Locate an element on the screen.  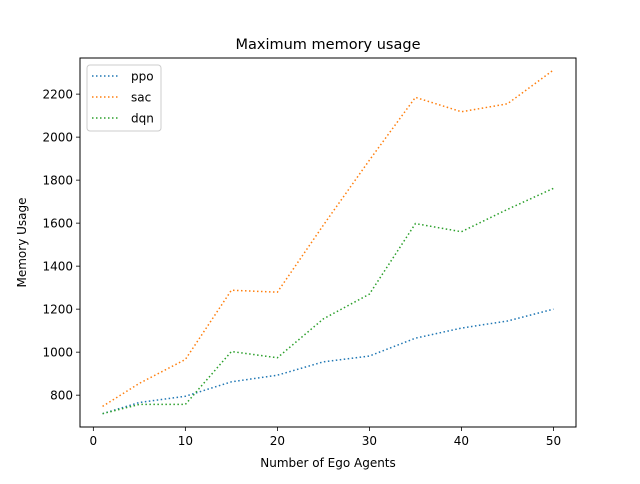
chart-title: Maximum memory usage is located at coordinates (327, 45).